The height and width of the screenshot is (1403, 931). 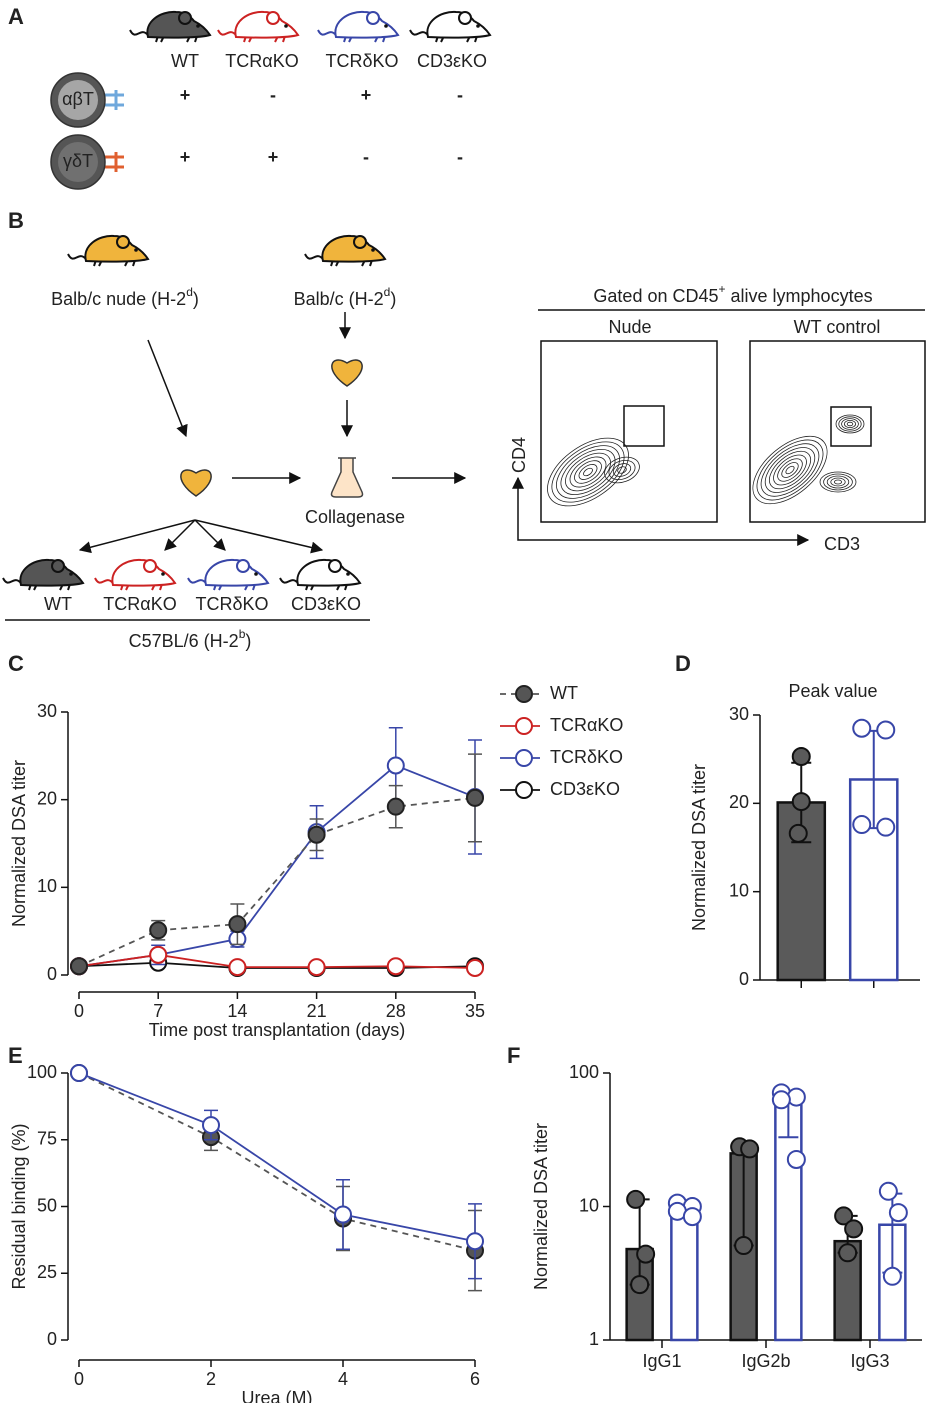 What do you see at coordinates (842, 544) in the screenshot?
I see `flow-axis-label: CD3` at bounding box center [842, 544].